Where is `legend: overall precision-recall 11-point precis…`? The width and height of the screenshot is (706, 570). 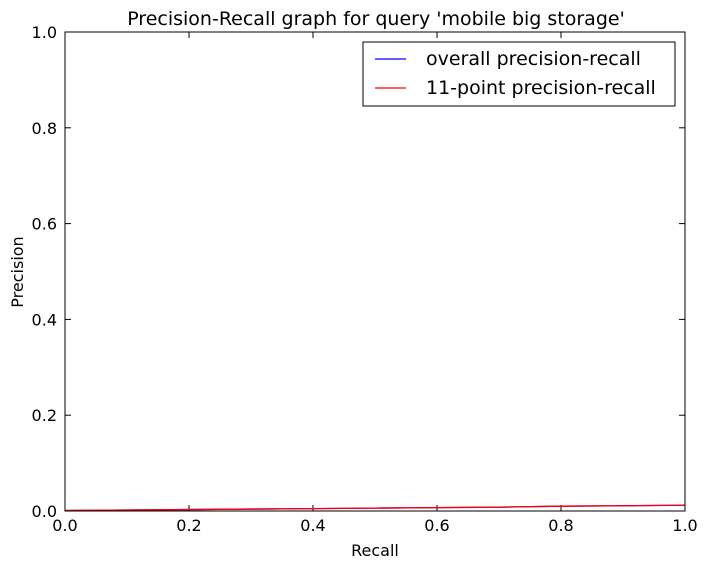
legend: overall precision-recall 11-point precis… is located at coordinates (519, 74).